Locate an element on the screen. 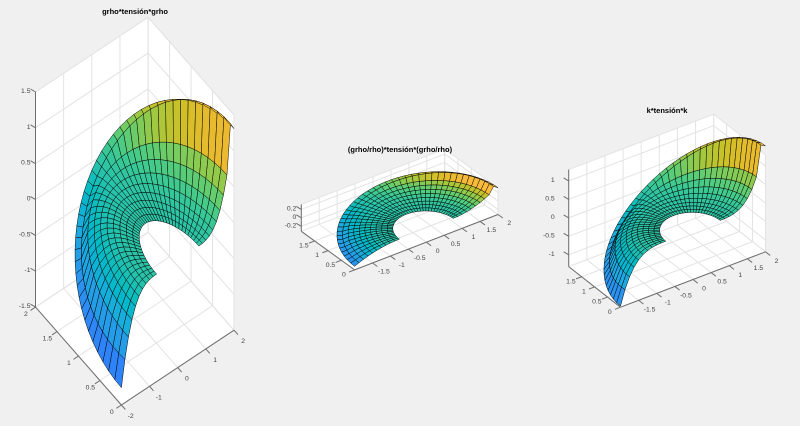  svg-text: -2 is located at coordinates (131, 416).